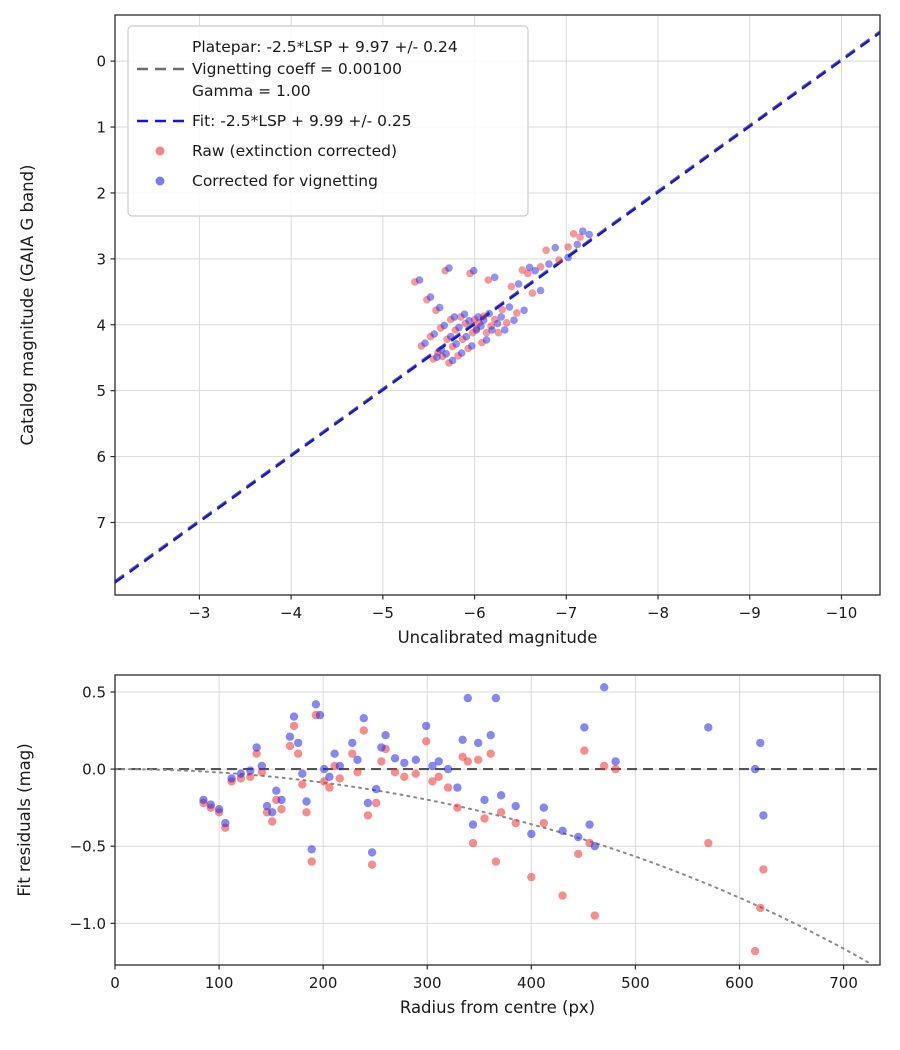 This screenshot has height=1050, width=900. What do you see at coordinates (531, 983) in the screenshot?
I see `x-tick-label: 400` at bounding box center [531, 983].